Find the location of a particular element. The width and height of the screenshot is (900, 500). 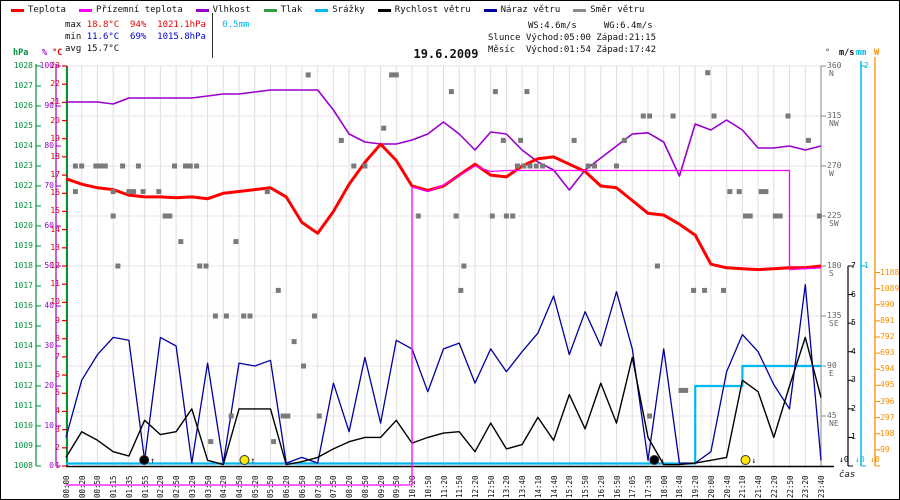

min-humidity: 69% is located at coordinates (138, 37).